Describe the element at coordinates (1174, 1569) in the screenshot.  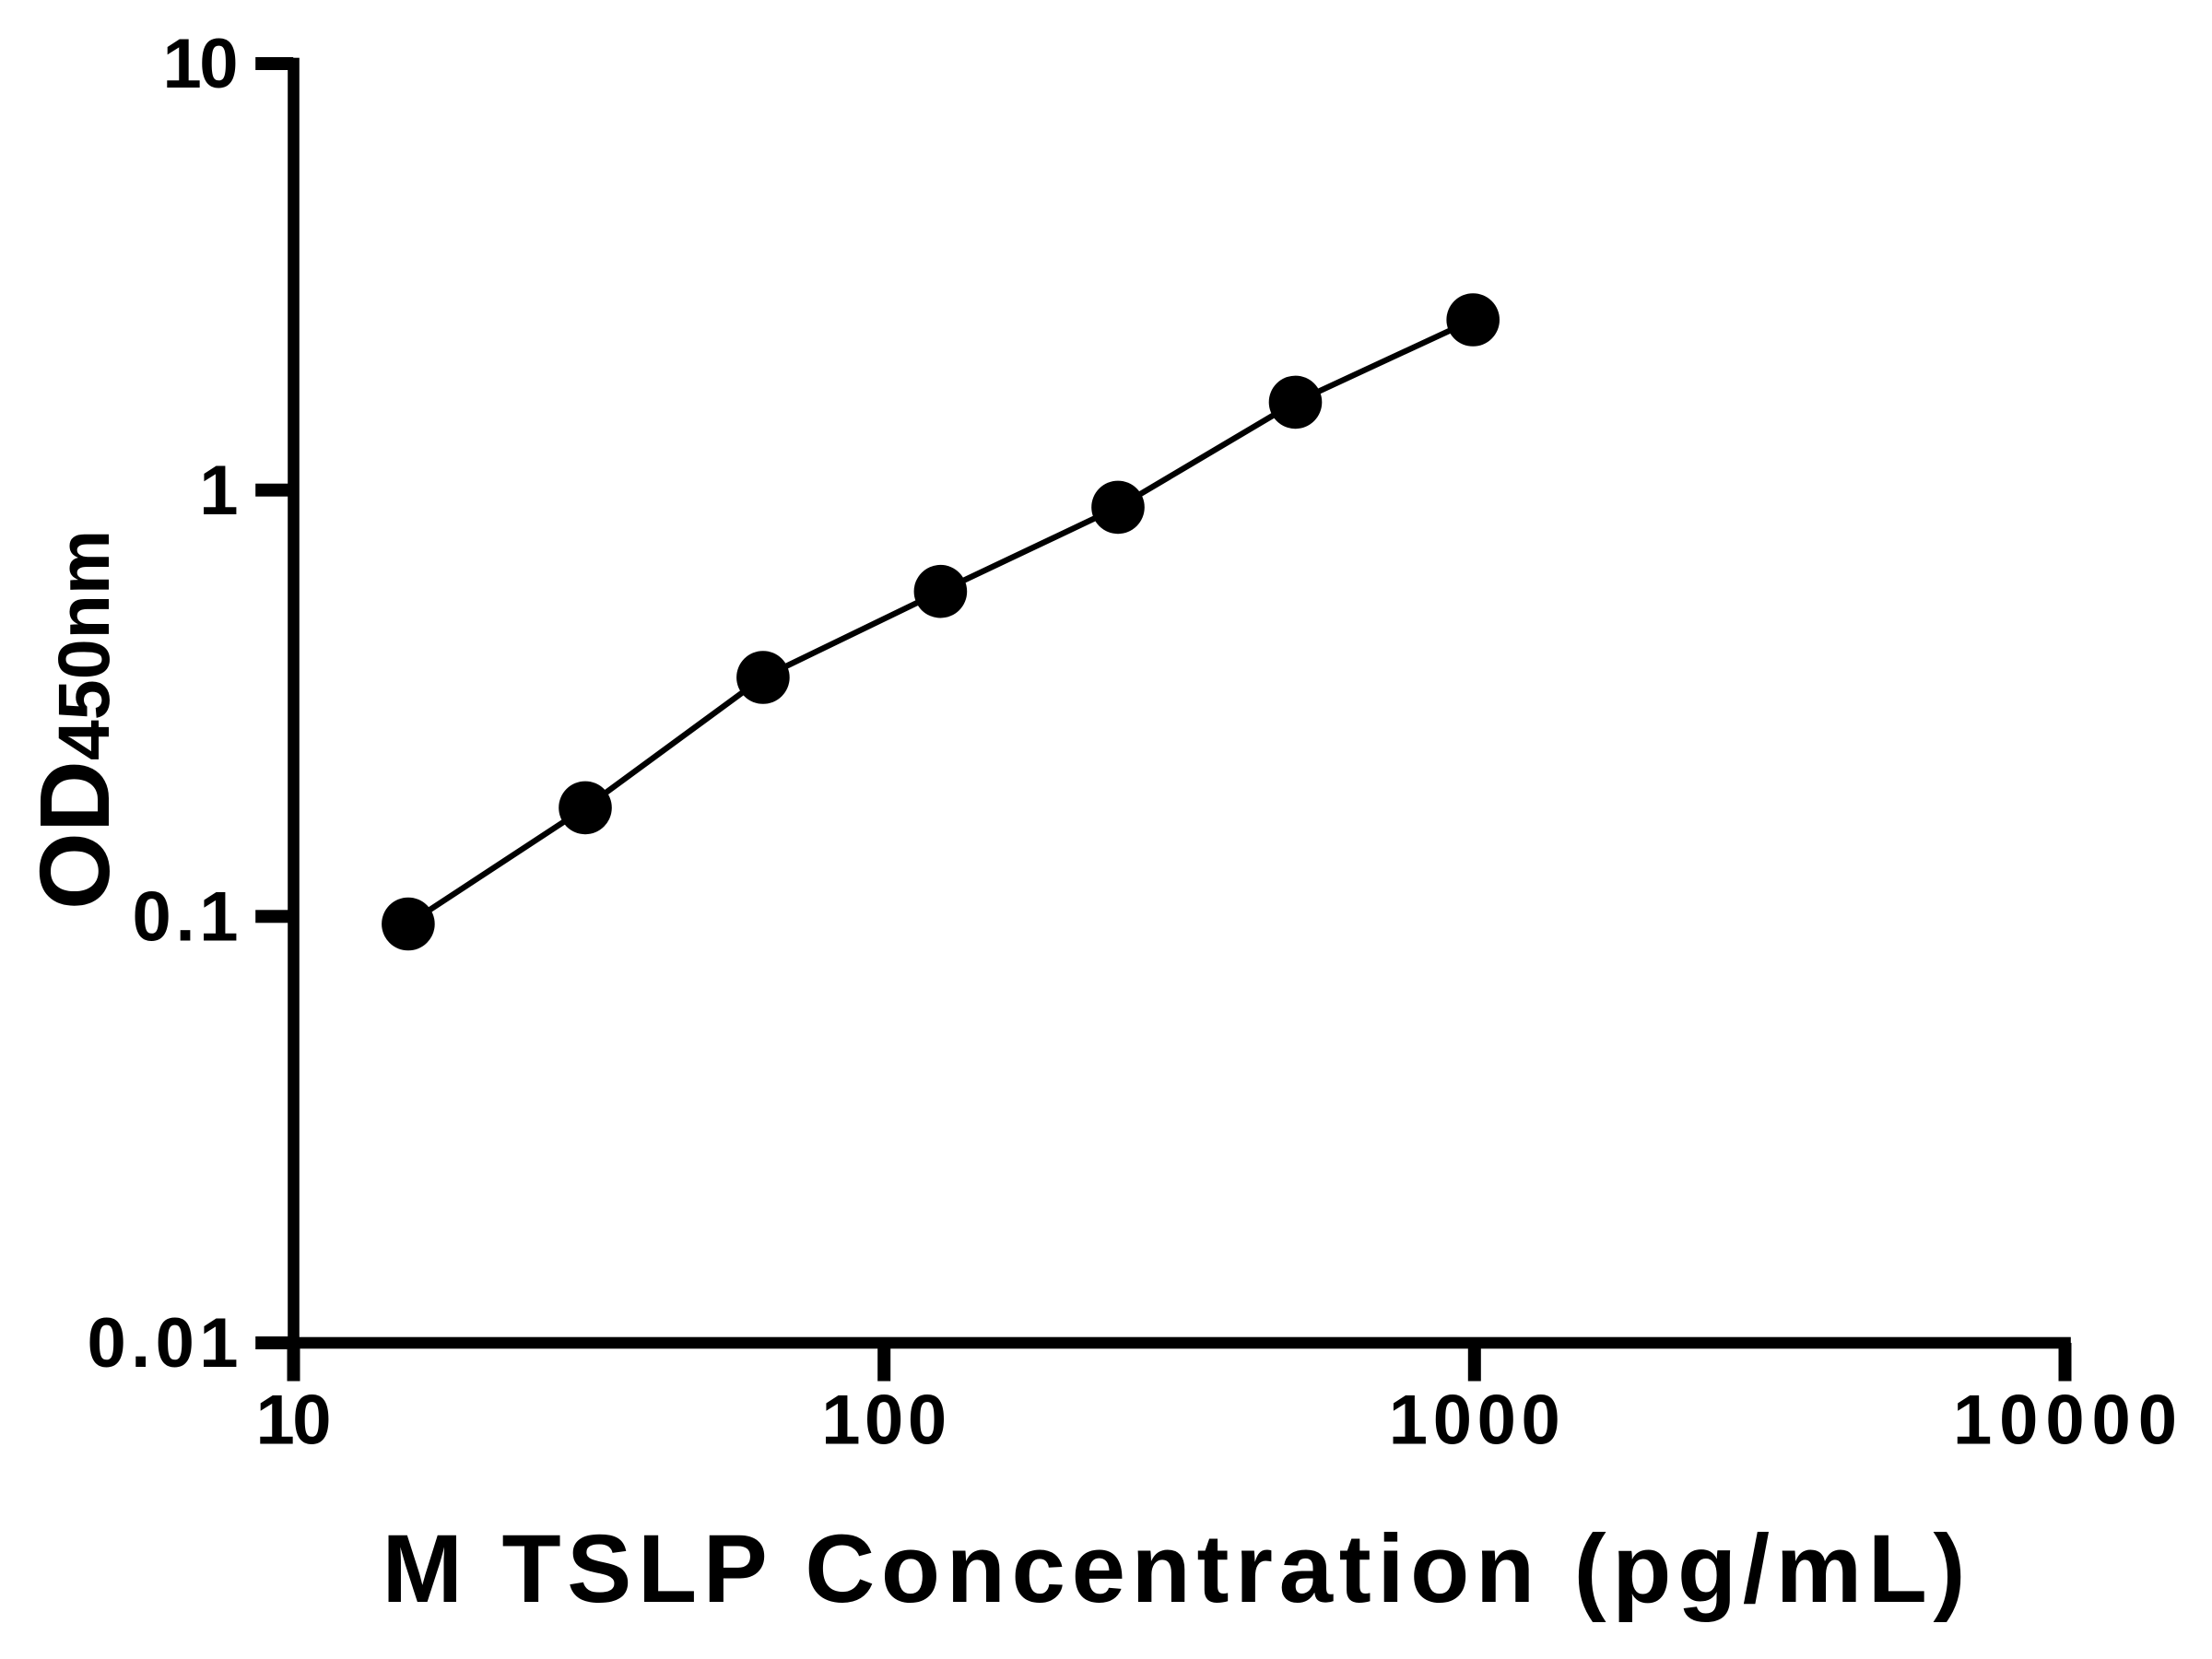
I see `svg-text: M TSLP Concentration (pg/mL)` at that location.